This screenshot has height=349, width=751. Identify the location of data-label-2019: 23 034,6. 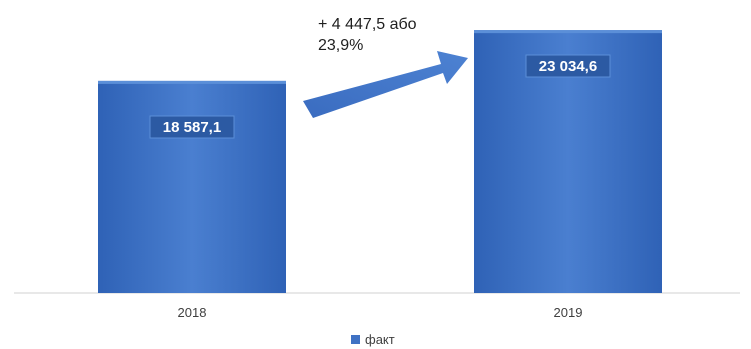
(568, 66).